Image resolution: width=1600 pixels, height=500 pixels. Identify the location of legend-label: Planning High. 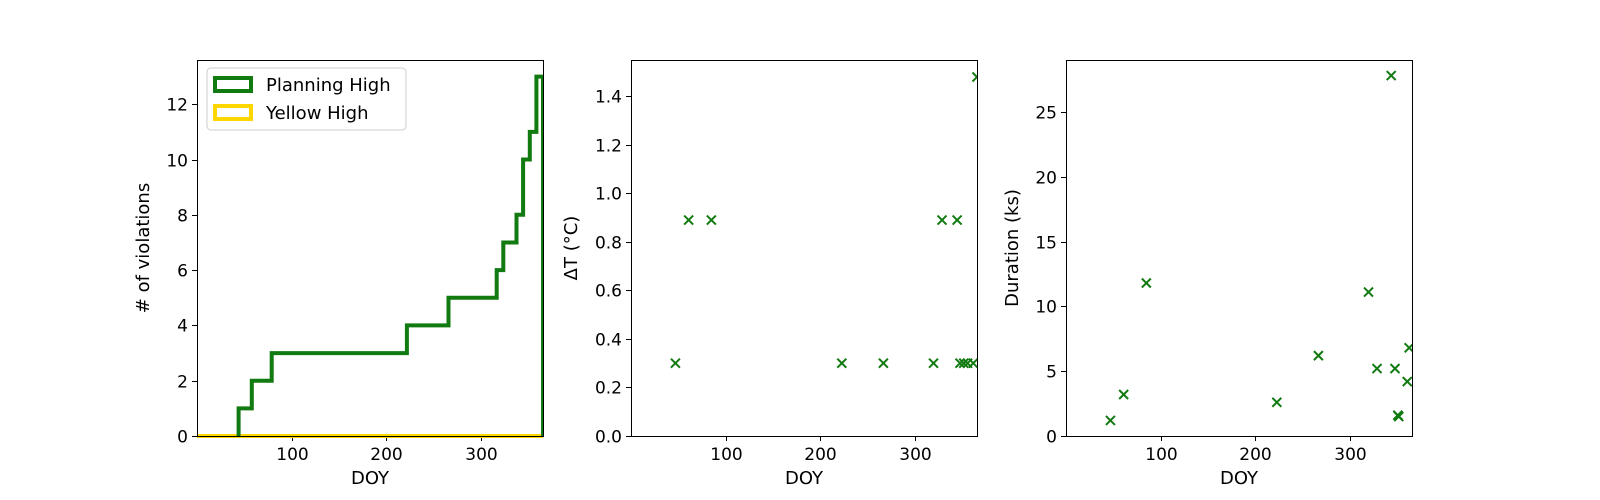
(328, 85).